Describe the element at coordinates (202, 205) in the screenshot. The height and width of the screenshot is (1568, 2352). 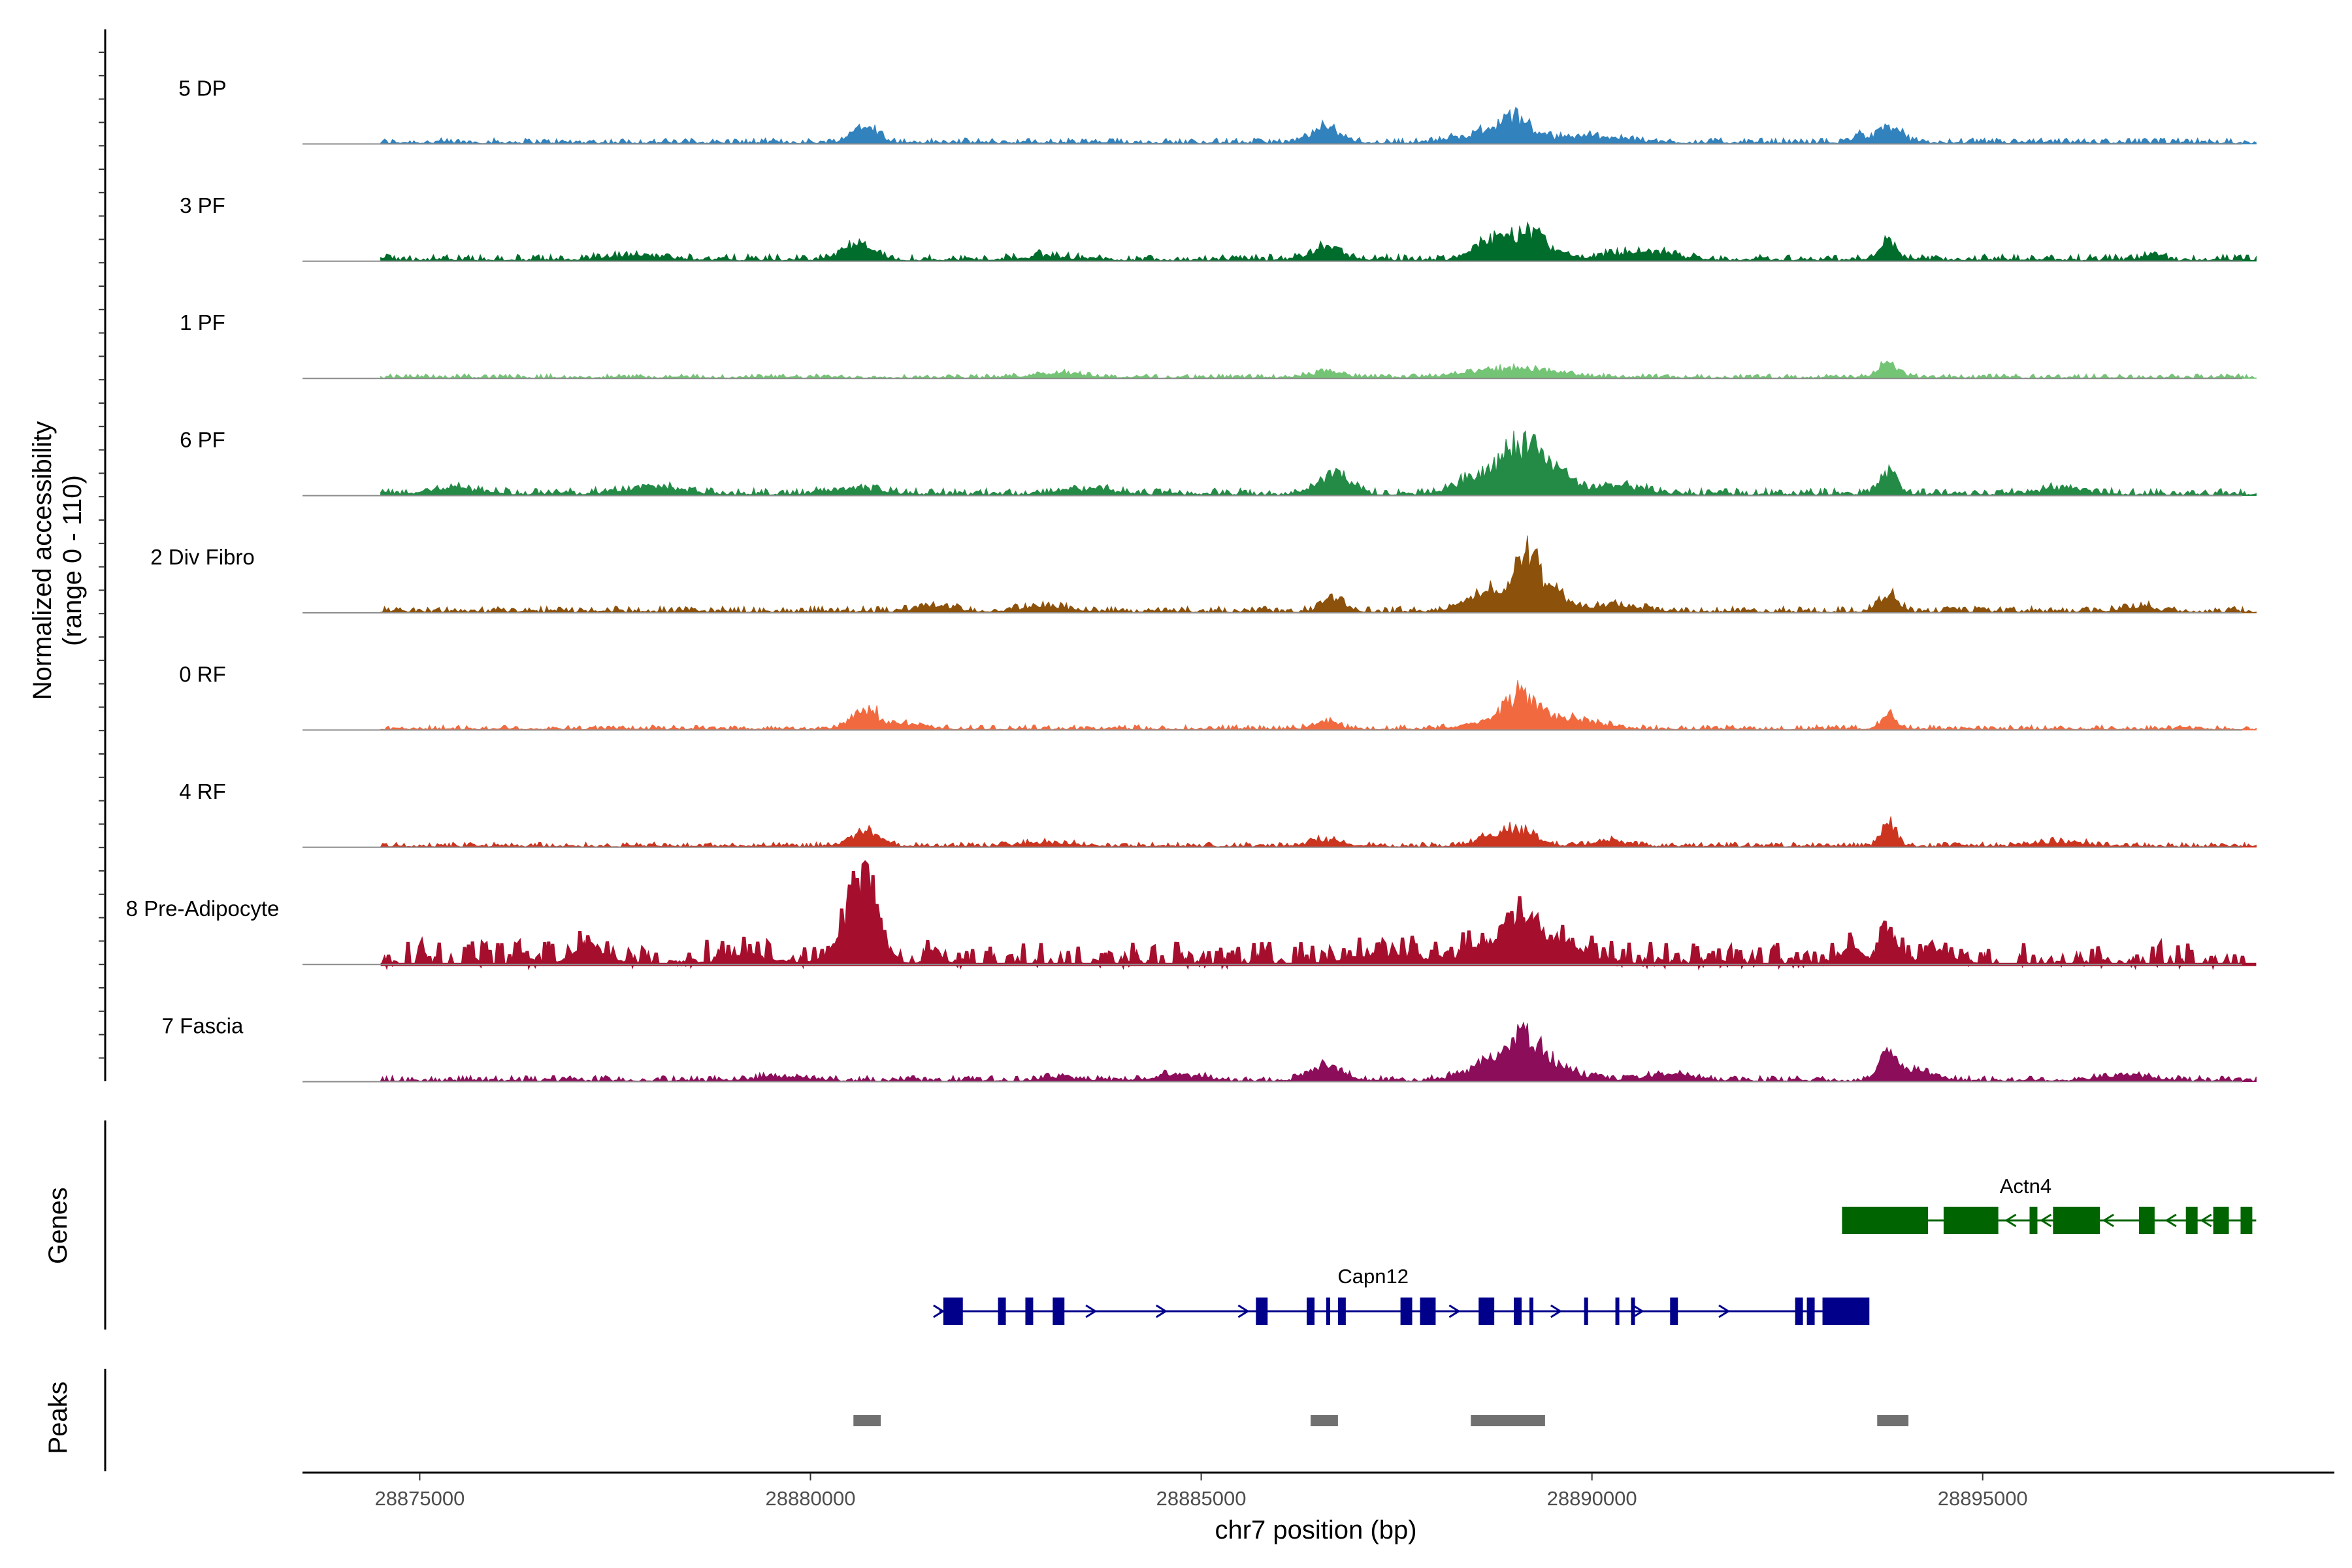
I see `track-label: 3 PF` at that location.